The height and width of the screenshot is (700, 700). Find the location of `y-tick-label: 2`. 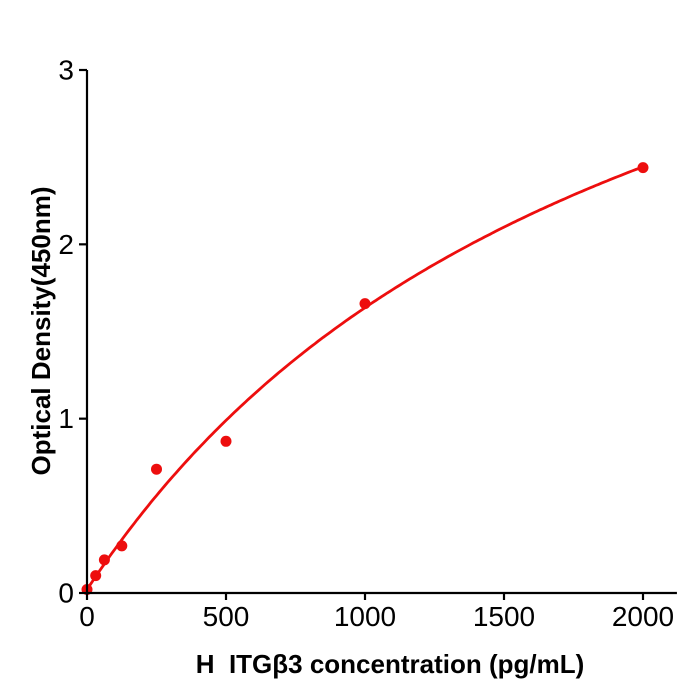

y-tick-label: 2 is located at coordinates (66, 244).